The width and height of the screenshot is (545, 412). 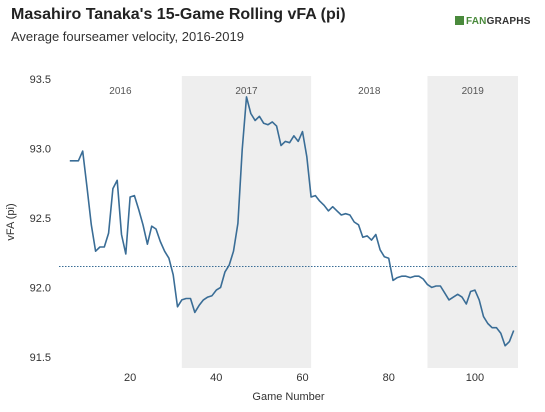 What do you see at coordinates (302, 378) in the screenshot?
I see `x-tick-label: 60` at bounding box center [302, 378].